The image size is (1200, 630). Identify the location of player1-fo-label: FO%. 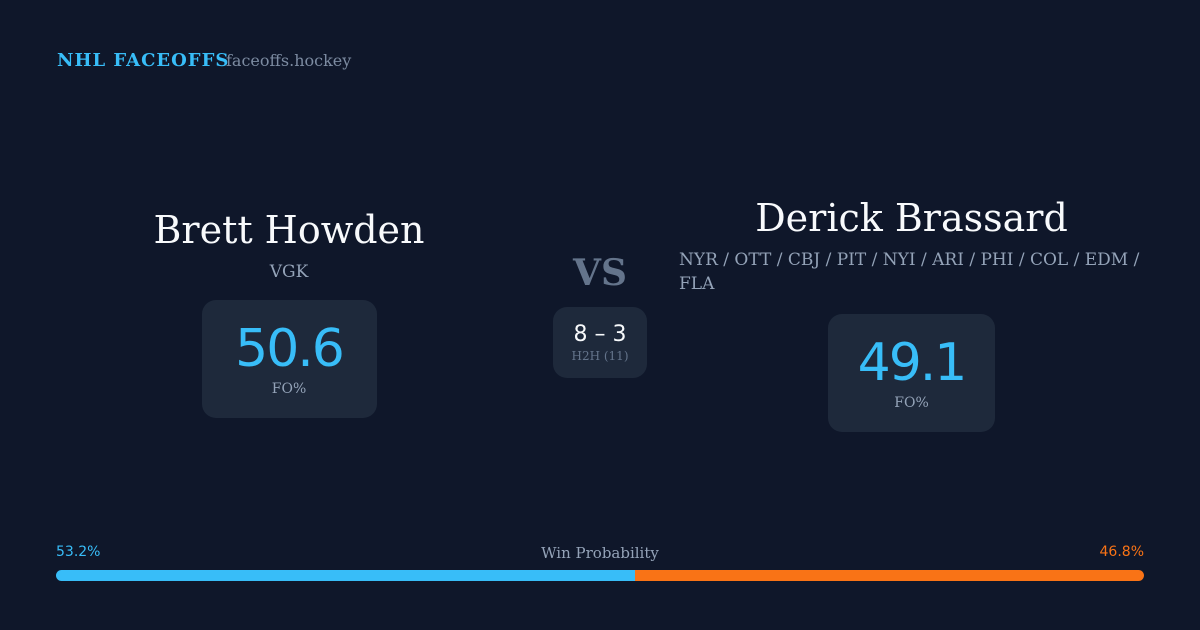
(289, 389).